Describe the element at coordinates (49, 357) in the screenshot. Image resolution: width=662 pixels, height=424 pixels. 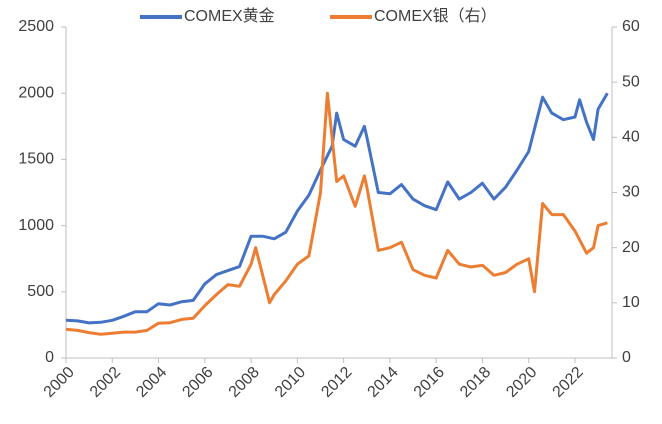
I see `y-tick-label: 0` at that location.